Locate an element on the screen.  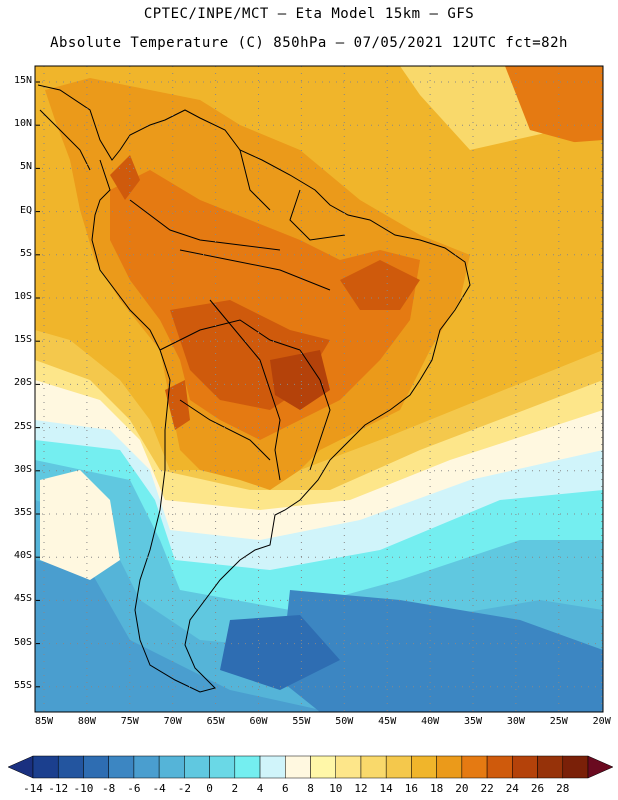
colorbar-label: 2 is located at coordinates (235, 788).